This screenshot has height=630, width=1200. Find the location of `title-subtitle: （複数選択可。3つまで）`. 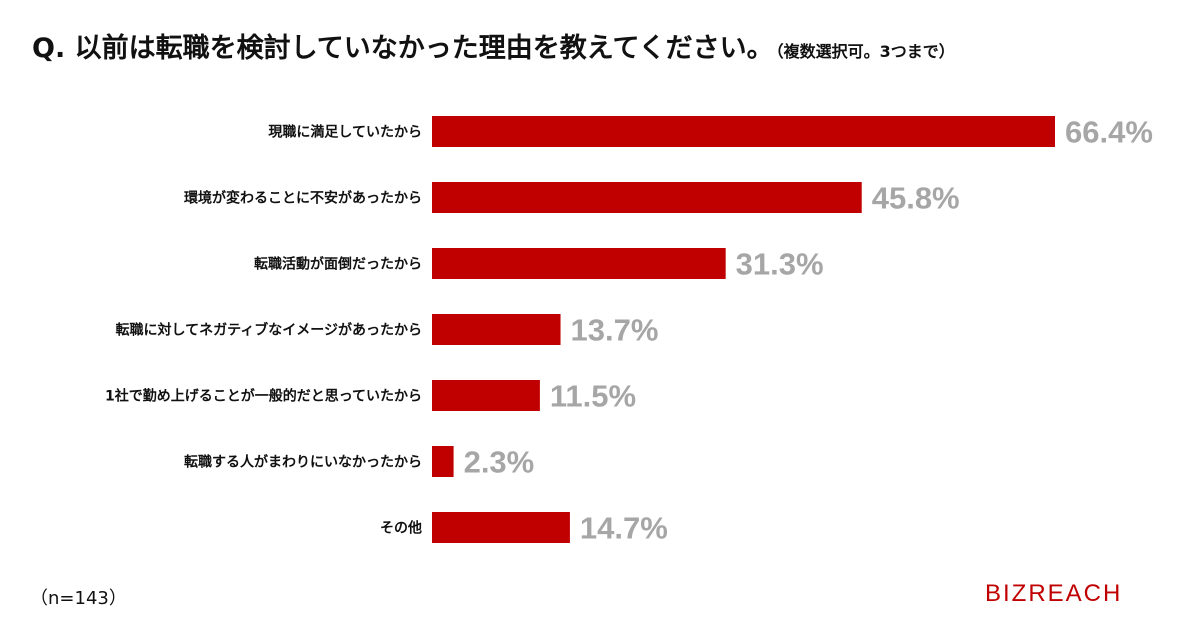

title-subtitle: （複数選択可。3つまで） is located at coordinates (865, 51).